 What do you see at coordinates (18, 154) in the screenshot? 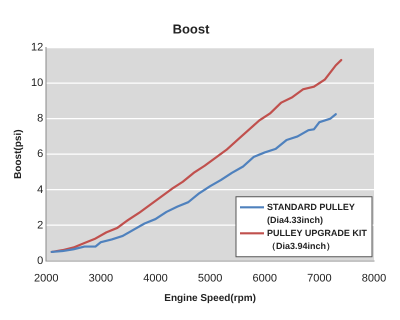
I see `y-axis-title: Boost(psi)` at bounding box center [18, 154].